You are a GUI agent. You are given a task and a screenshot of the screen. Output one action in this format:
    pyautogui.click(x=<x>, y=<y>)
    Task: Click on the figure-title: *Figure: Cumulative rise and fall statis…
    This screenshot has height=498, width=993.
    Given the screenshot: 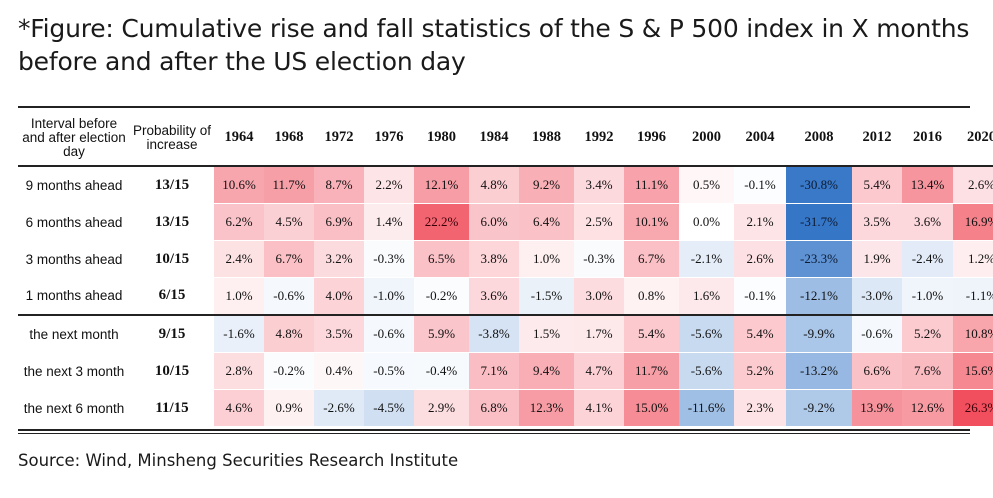 What is the action you would take?
    pyautogui.click(x=494, y=45)
    